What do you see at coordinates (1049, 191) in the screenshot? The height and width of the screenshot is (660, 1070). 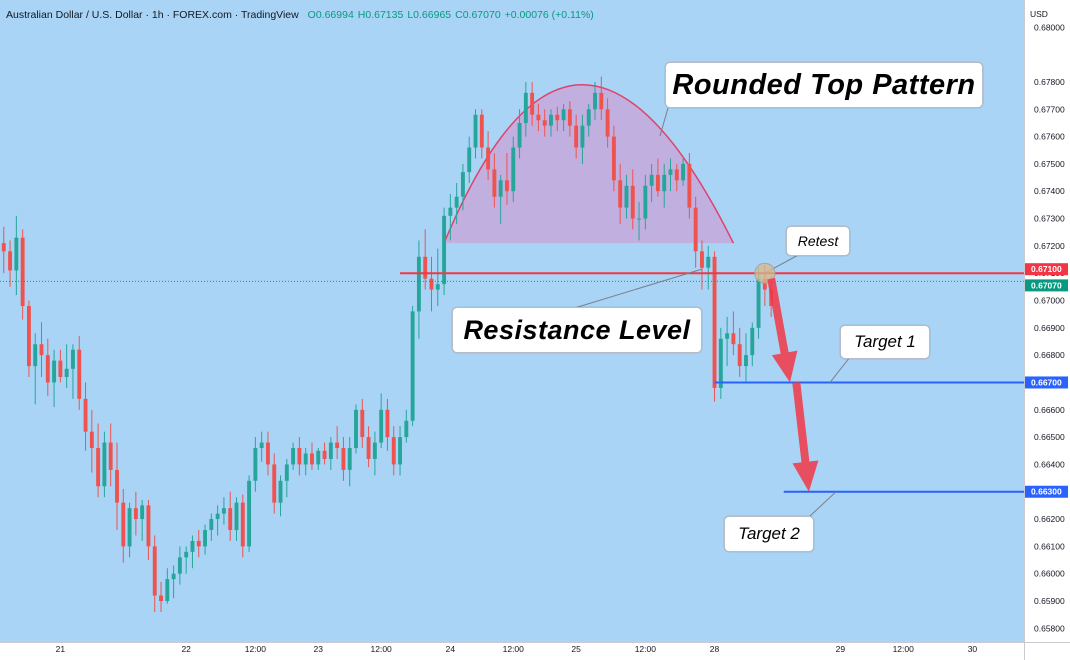 I see `price-tick-label: 0.67400` at bounding box center [1049, 191].